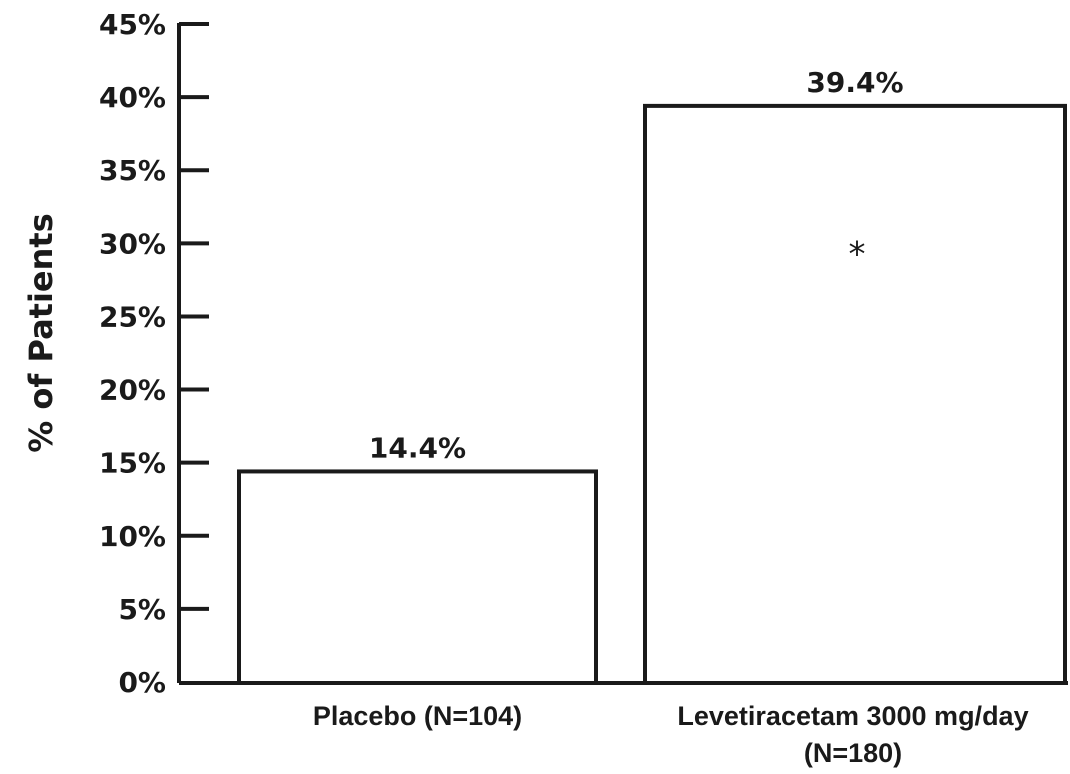 This screenshot has width=1070, height=774. Describe the element at coordinates (132, 316) in the screenshot. I see `y-tick-label: 25%` at that location.